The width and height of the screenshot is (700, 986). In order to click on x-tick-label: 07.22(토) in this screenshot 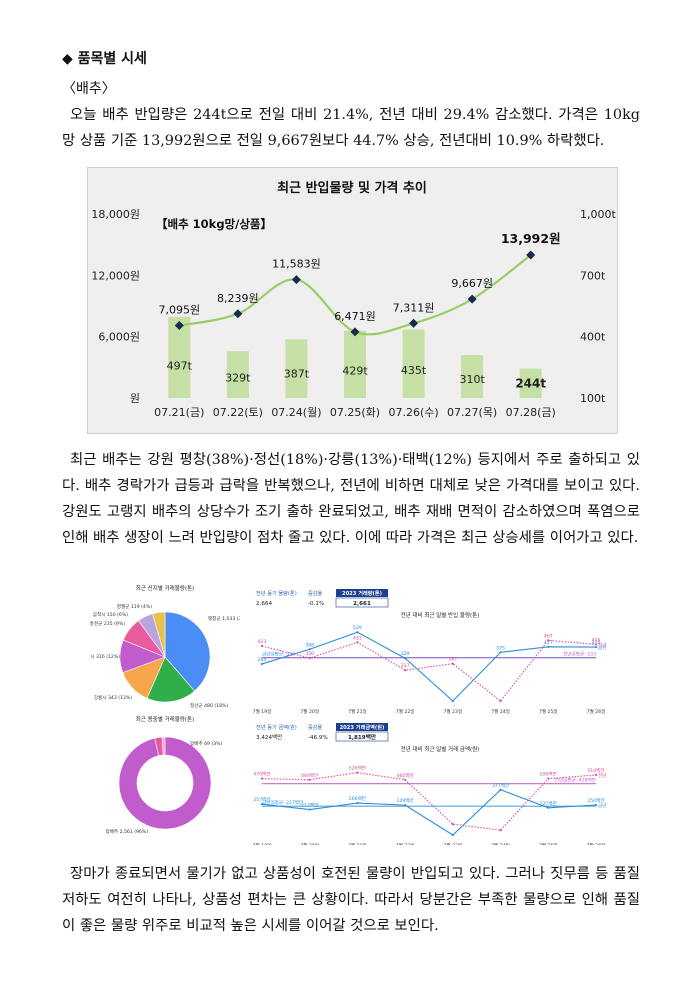, I will do `click(238, 412)`.